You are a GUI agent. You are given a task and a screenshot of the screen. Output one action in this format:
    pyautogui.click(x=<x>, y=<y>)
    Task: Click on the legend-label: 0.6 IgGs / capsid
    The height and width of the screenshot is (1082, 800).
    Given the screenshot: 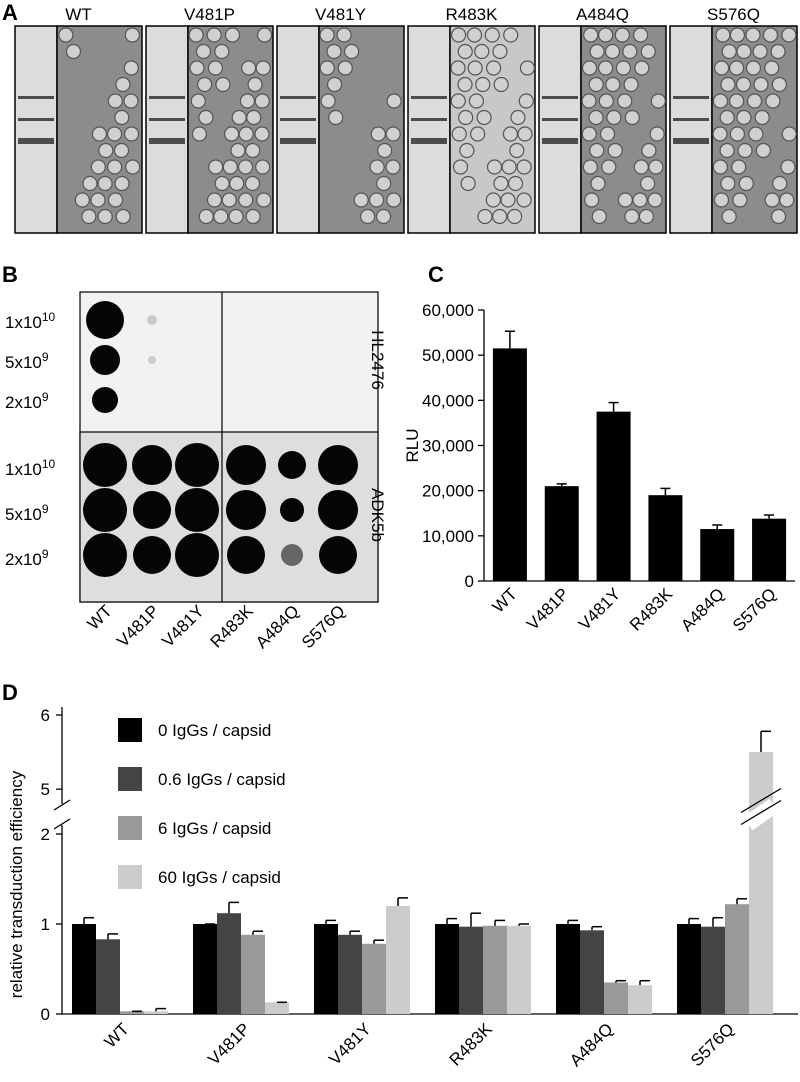 What is the action you would take?
    pyautogui.click(x=222, y=779)
    